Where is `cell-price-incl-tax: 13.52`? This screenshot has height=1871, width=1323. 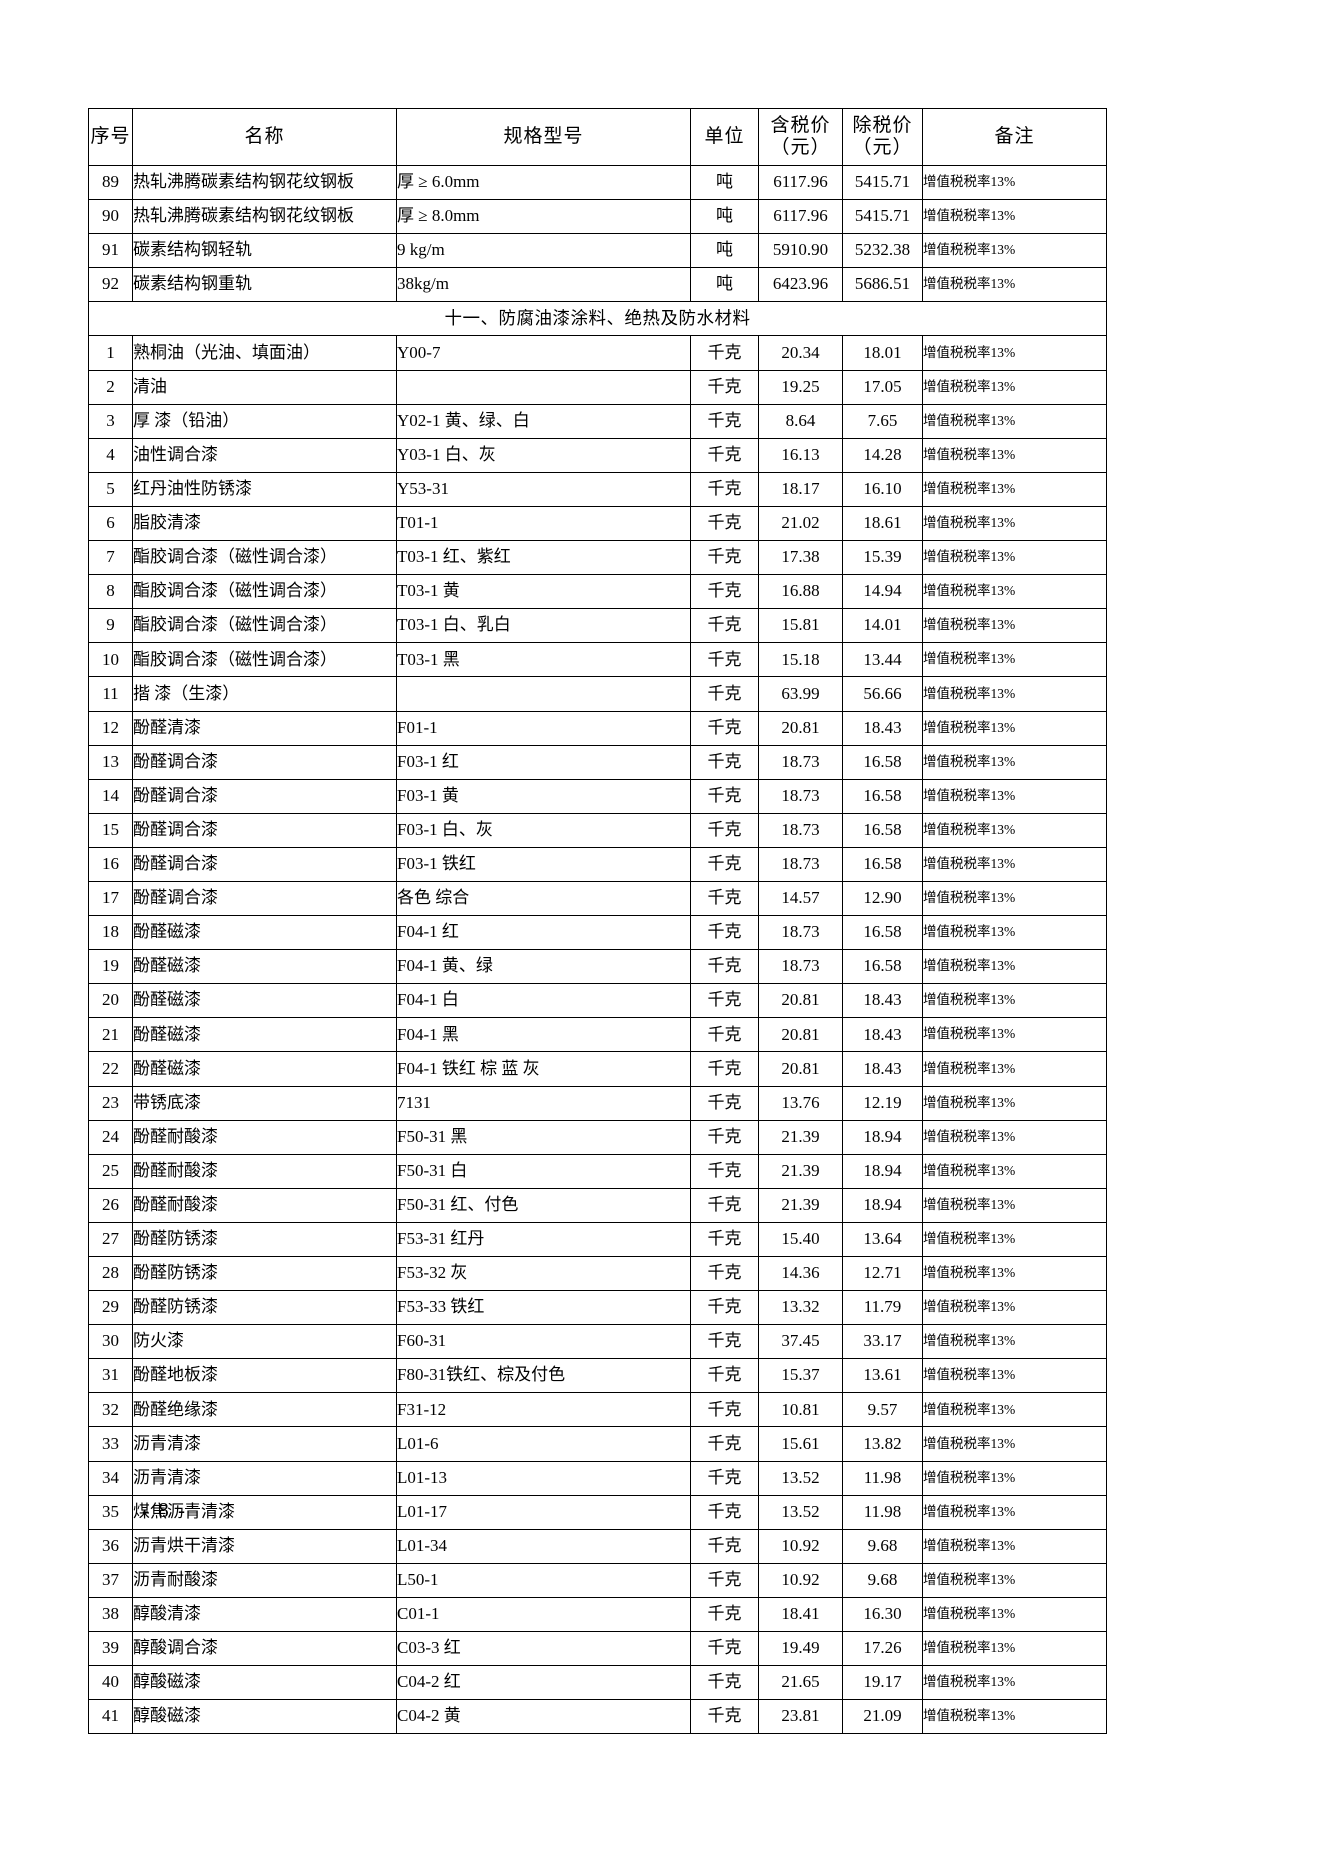
cell-price-incl-tax: 13.52 is located at coordinates (800, 1478).